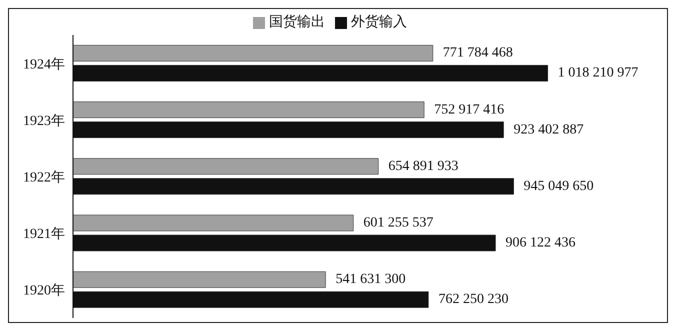 This screenshot has height=333, width=678. What do you see at coordinates (379, 22) in the screenshot?
I see `legend-label: 外货输入` at bounding box center [379, 22].